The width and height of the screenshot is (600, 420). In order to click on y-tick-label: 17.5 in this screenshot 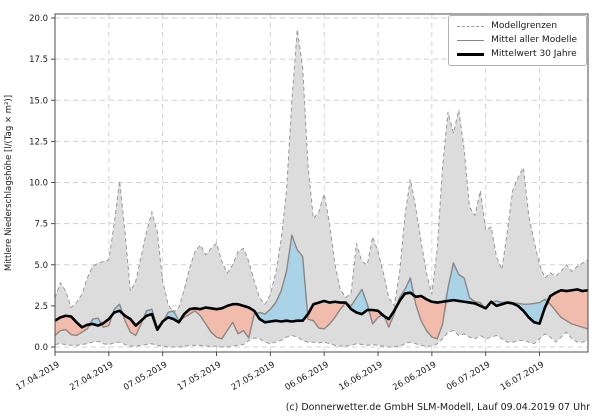, I will do `click(38, 60)`.